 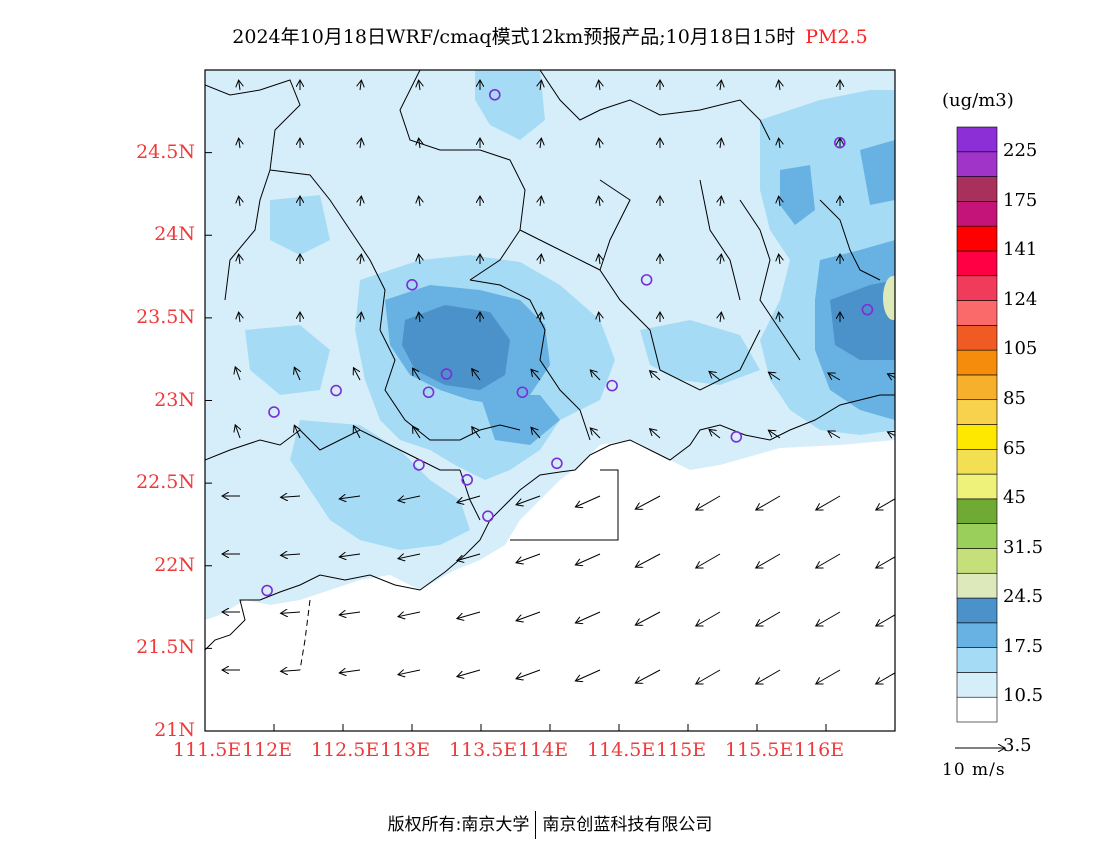 What do you see at coordinates (978, 100) in the screenshot?
I see `units-label: (ug/m3)` at bounding box center [978, 100].